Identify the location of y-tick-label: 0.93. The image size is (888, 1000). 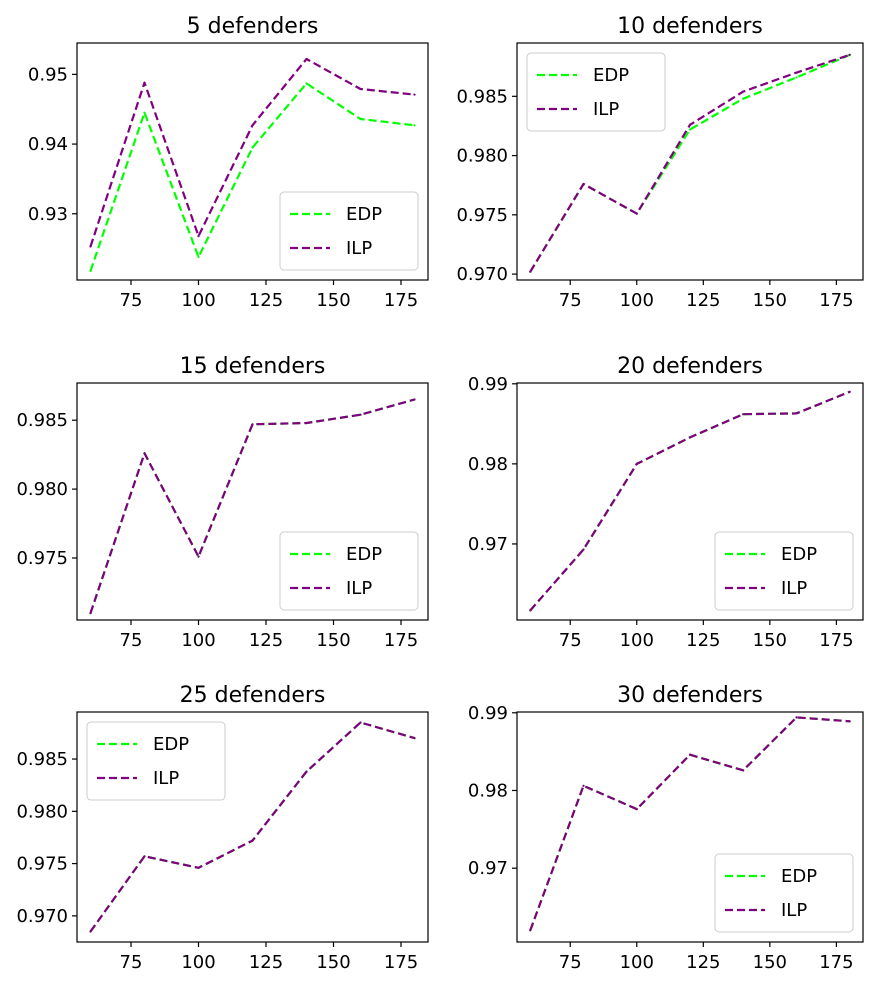
(48, 214).